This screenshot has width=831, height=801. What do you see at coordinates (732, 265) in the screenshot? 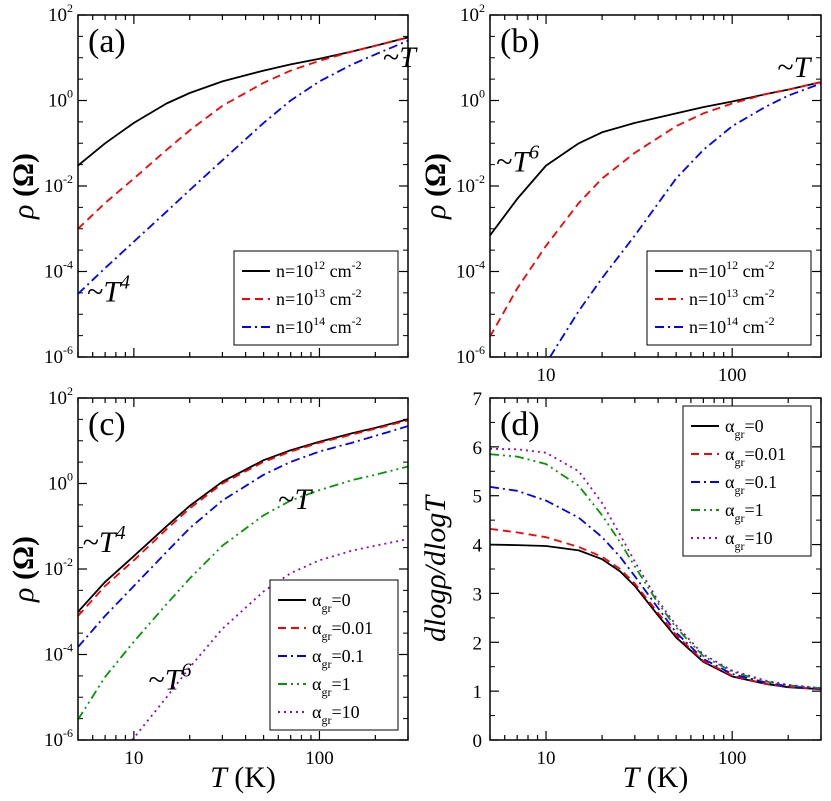
I see `legend-entry-exp: 12` at bounding box center [732, 265].